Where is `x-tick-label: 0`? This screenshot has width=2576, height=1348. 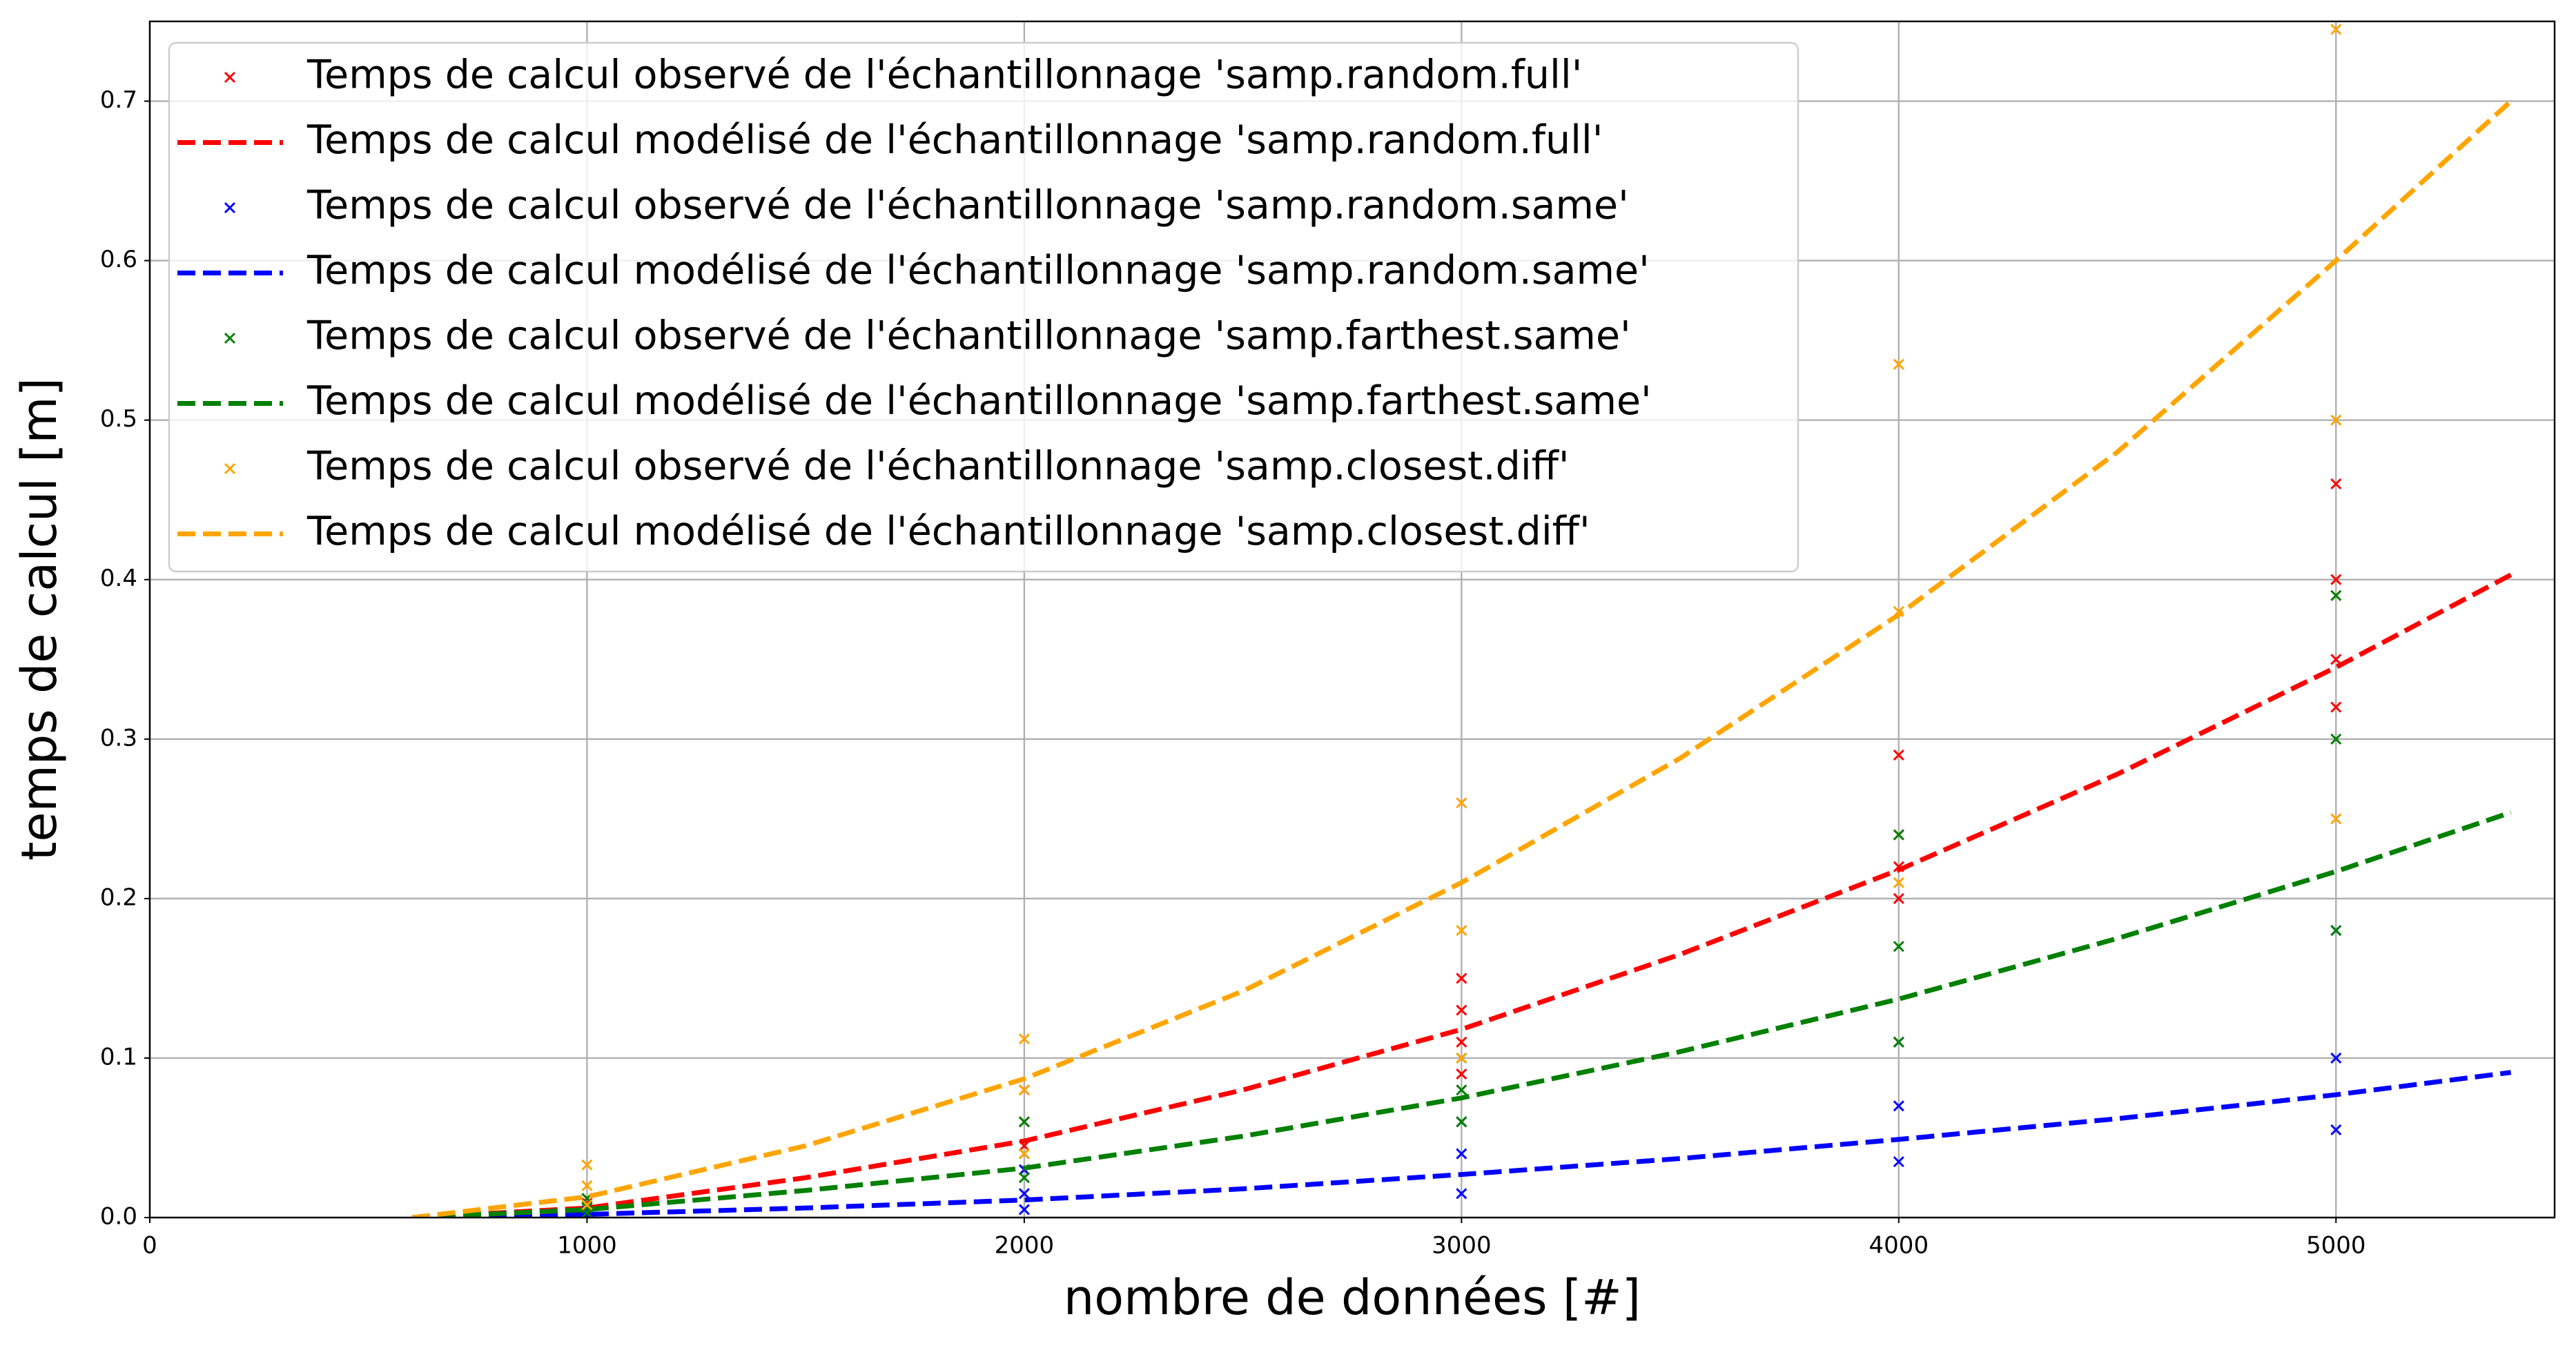
x-tick-label: 0 is located at coordinates (149, 1246).